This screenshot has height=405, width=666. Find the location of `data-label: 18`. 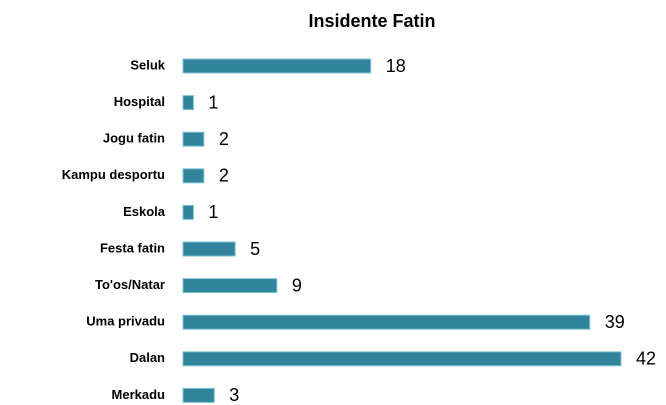

data-label: 18 is located at coordinates (396, 66).